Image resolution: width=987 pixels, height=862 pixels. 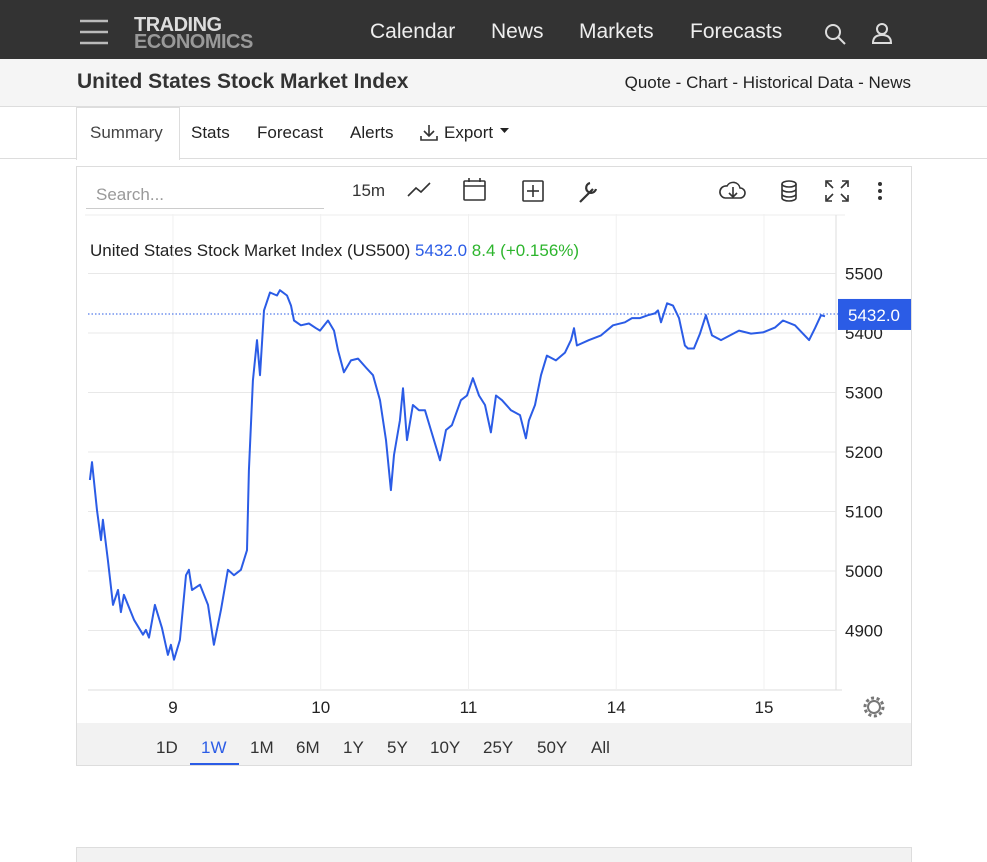 What do you see at coordinates (864, 631) in the screenshot?
I see `y-tick-label: 4900` at bounding box center [864, 631].